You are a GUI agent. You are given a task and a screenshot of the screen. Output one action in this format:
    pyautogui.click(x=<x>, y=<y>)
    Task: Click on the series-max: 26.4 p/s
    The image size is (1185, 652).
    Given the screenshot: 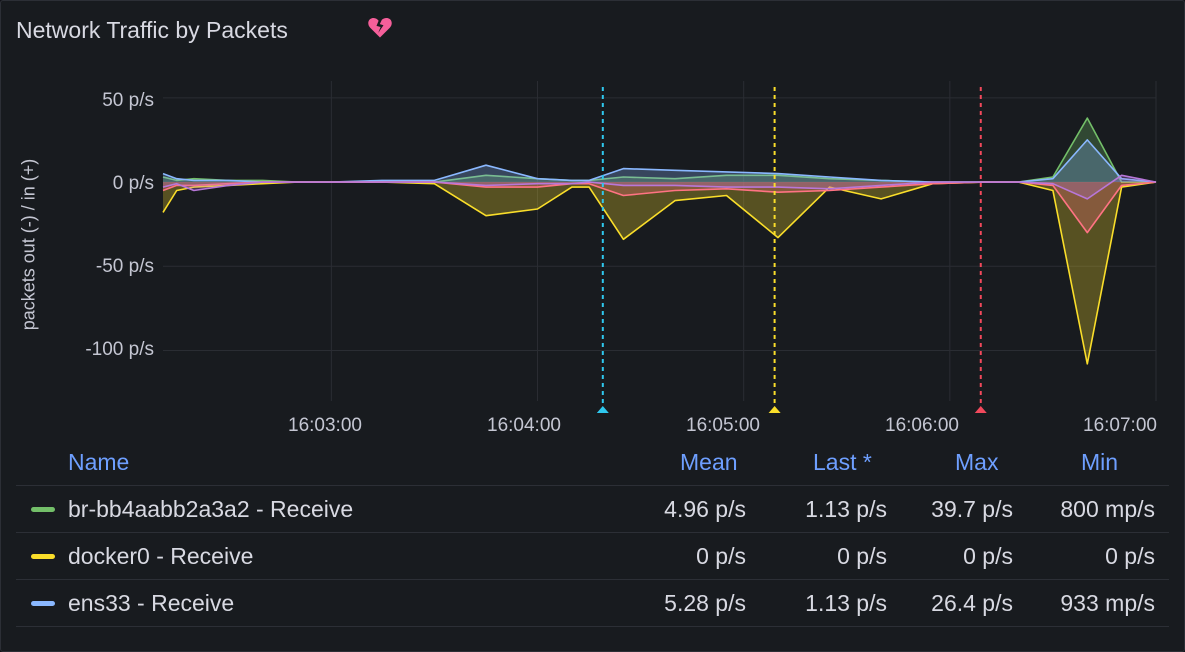 What is the action you would take?
    pyautogui.click(x=972, y=603)
    